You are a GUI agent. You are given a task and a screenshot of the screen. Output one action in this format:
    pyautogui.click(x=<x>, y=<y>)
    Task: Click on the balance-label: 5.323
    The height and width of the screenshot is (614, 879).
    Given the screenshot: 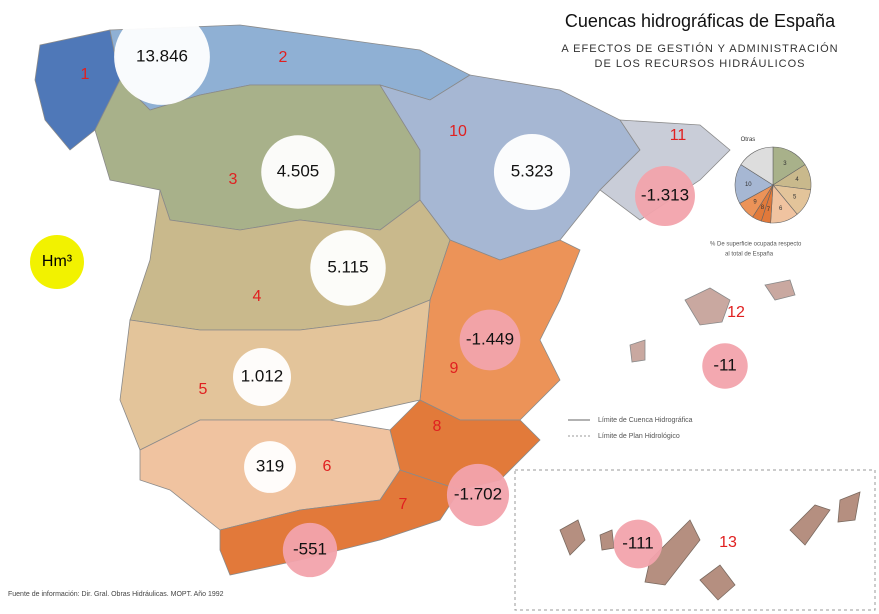 What is the action you would take?
    pyautogui.click(x=532, y=170)
    